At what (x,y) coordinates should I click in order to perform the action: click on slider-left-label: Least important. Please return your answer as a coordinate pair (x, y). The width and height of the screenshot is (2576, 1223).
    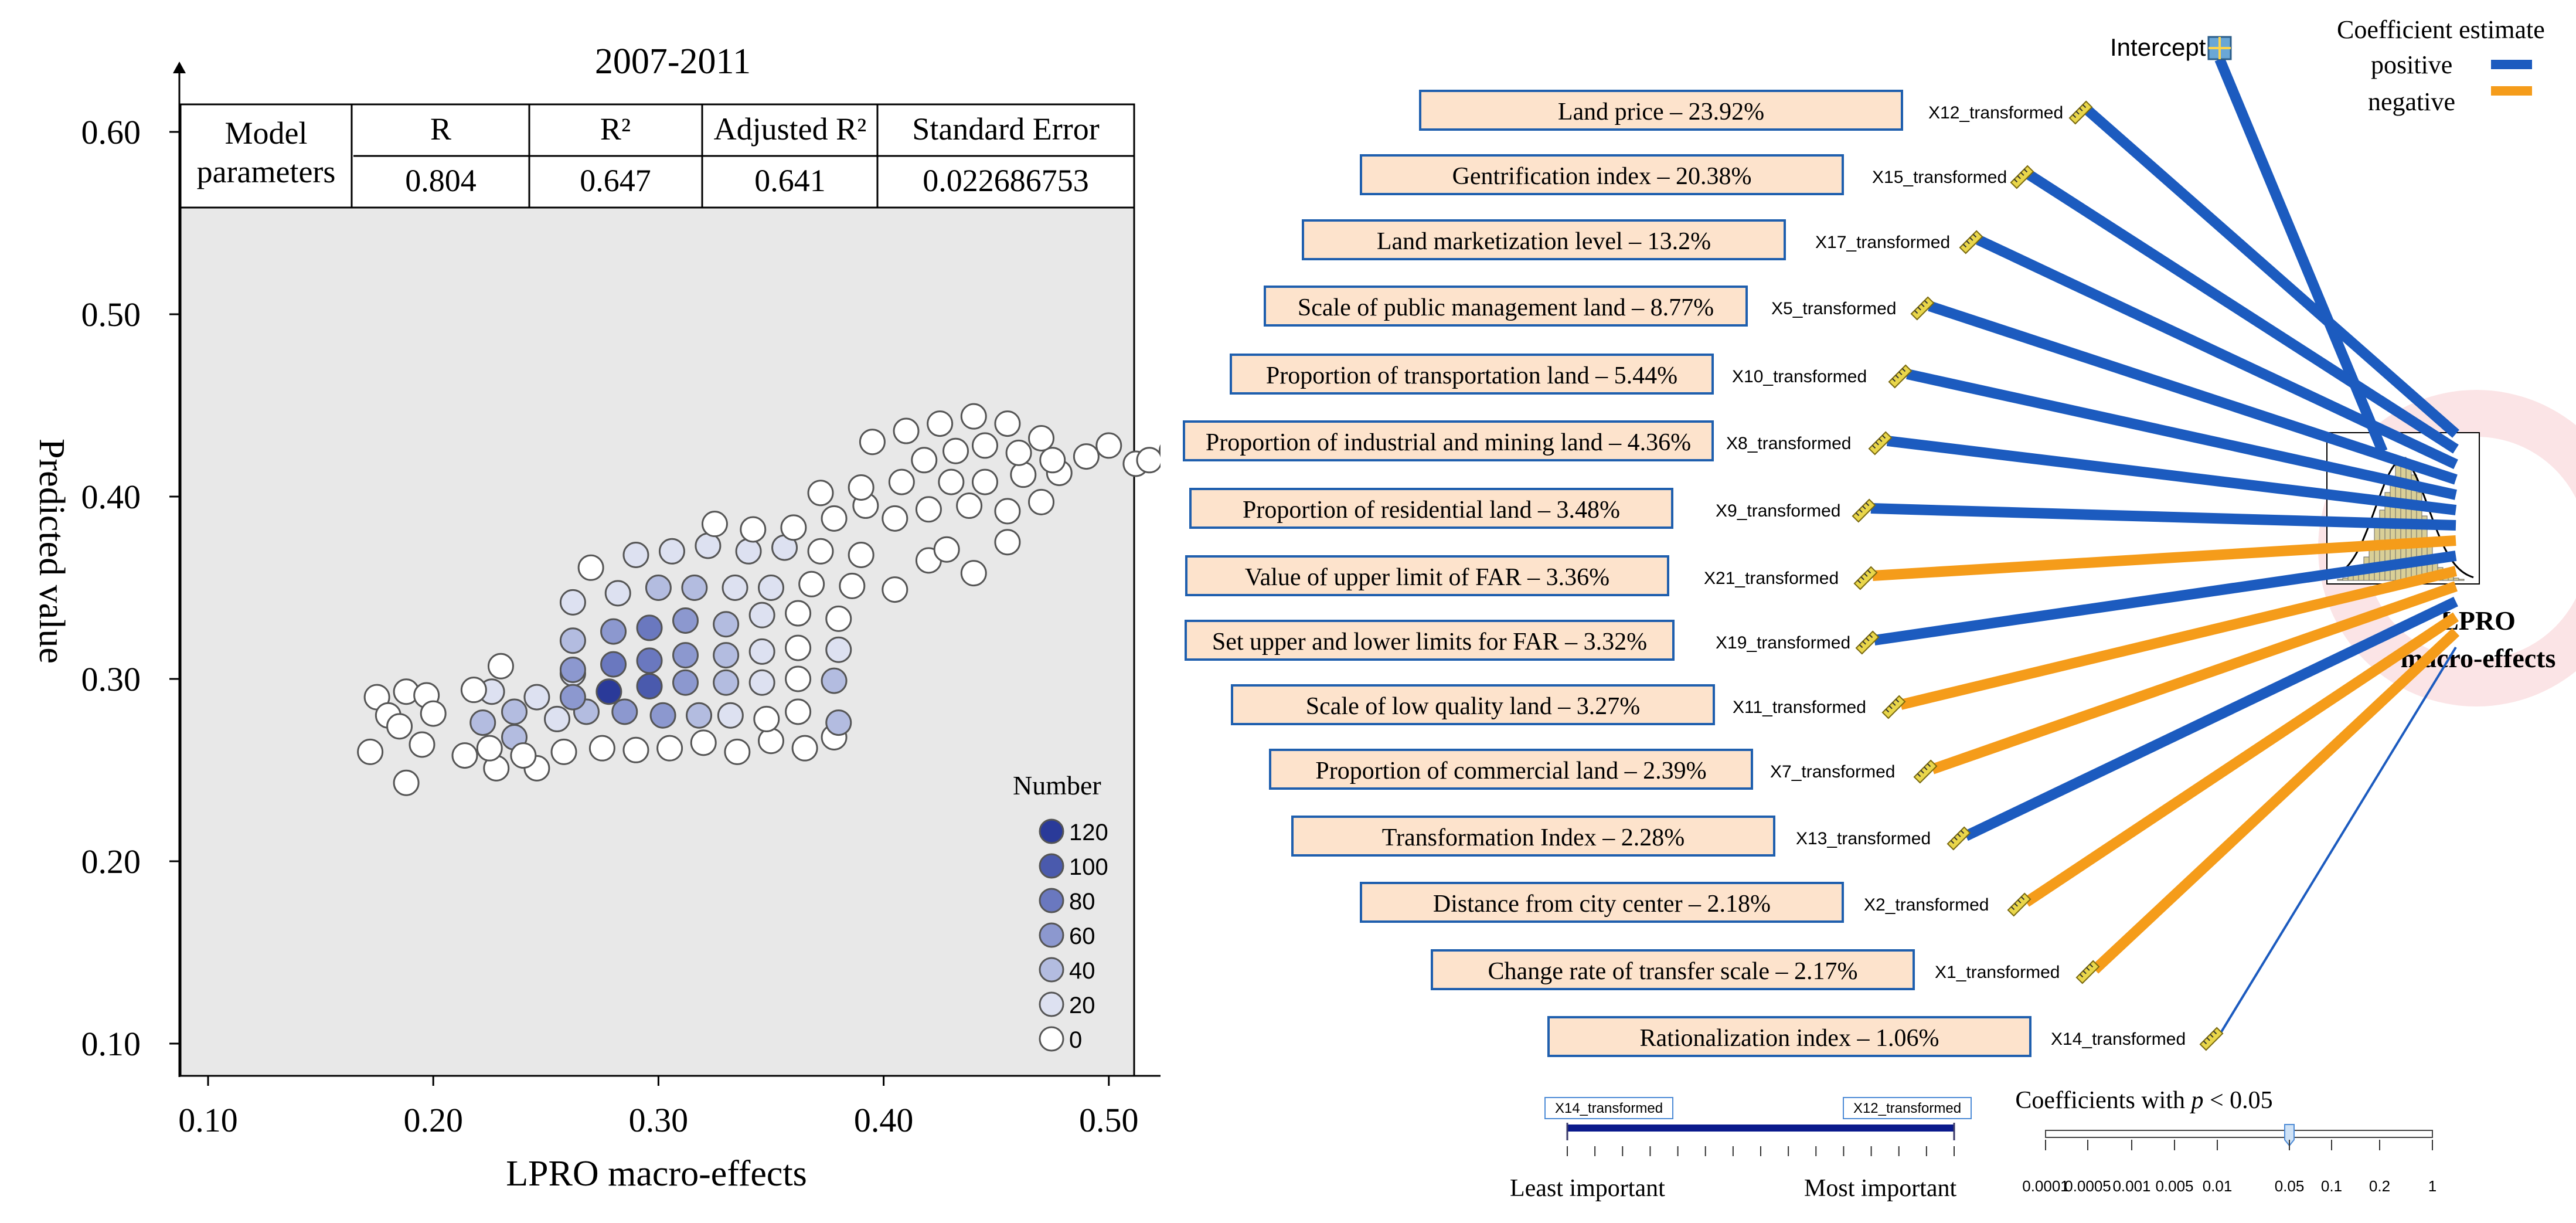
    Looking at the image, I should click on (1587, 1188).